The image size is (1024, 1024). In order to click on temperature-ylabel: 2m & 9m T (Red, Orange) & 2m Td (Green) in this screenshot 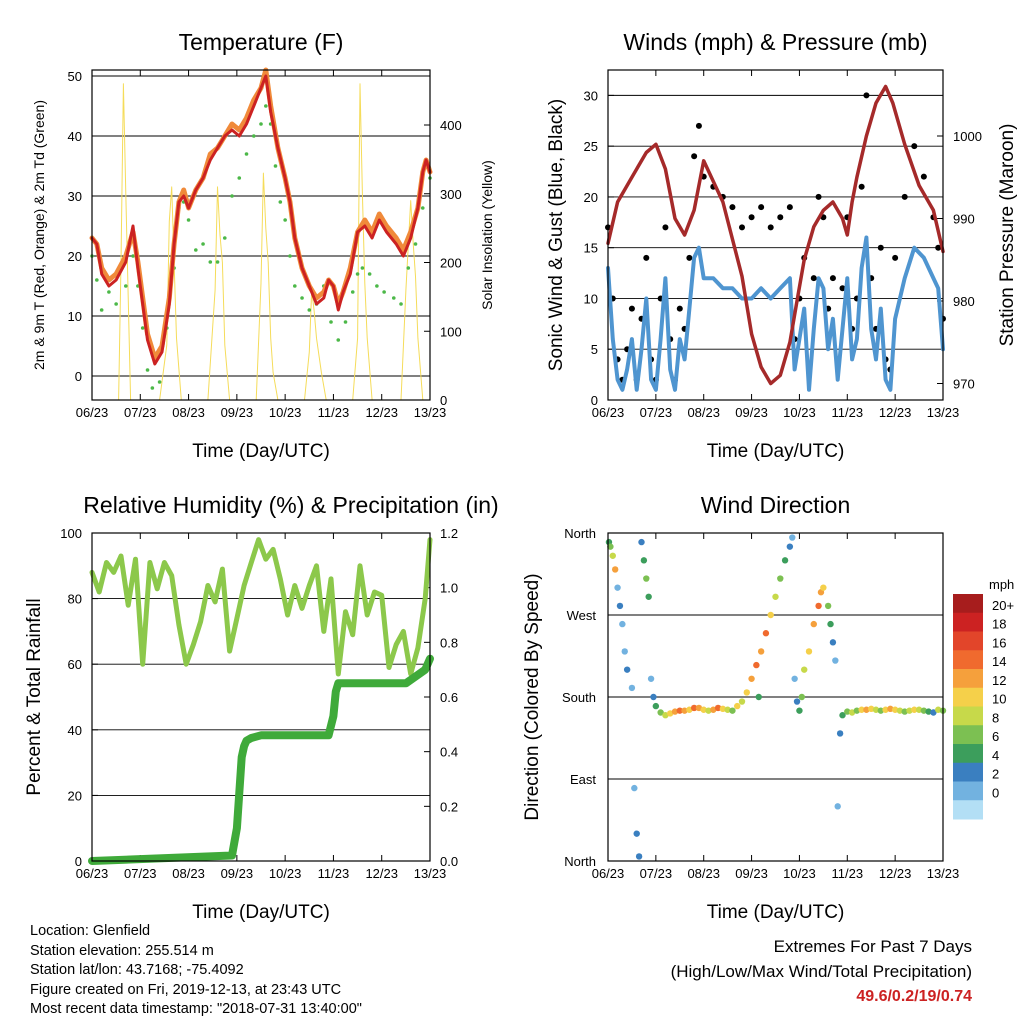, I will do `click(39, 235)`.